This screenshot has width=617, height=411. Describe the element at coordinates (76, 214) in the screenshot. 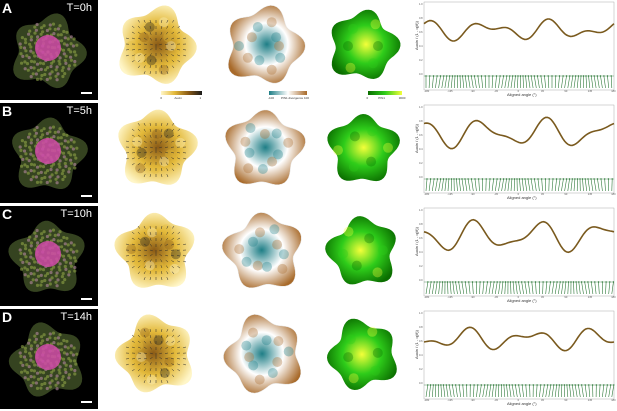

I see `time-label: T=10h` at that location.